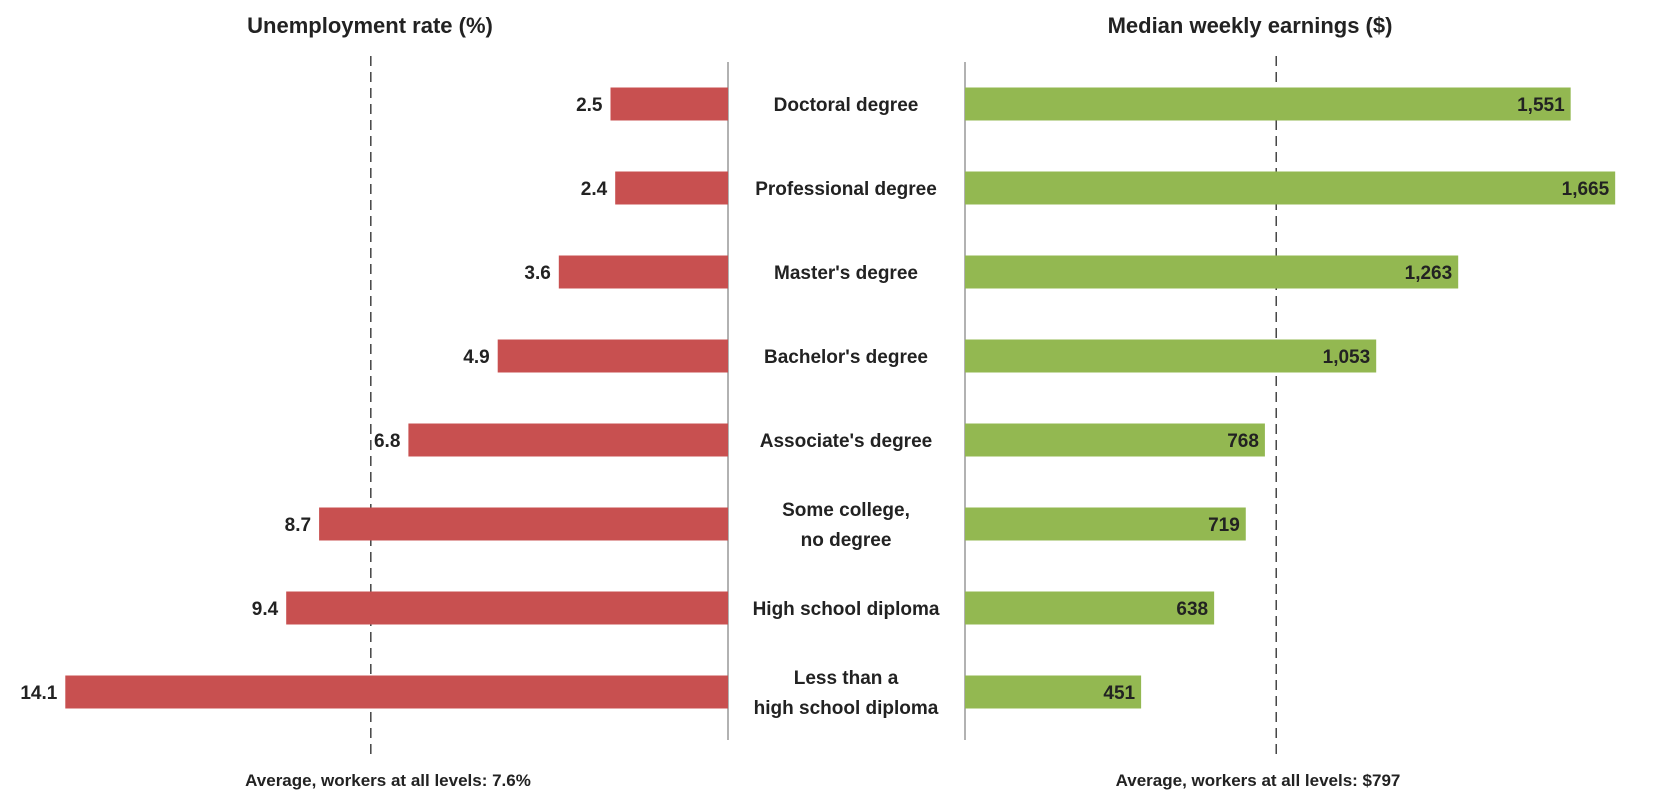 This screenshot has width=1654, height=793. I want to click on earnings-title: Median weekly earnings ($), so click(1250, 25).